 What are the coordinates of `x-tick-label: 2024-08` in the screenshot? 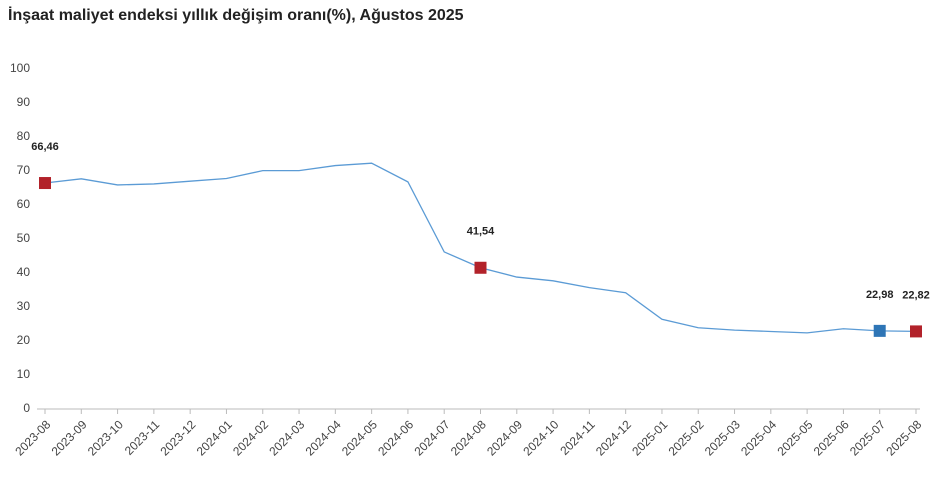 It's located at (468, 437).